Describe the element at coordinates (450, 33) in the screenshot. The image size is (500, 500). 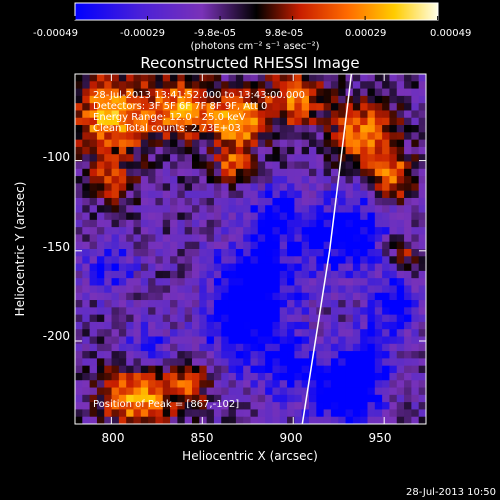
I see `colorbar-tick-label: 0.00049` at that location.